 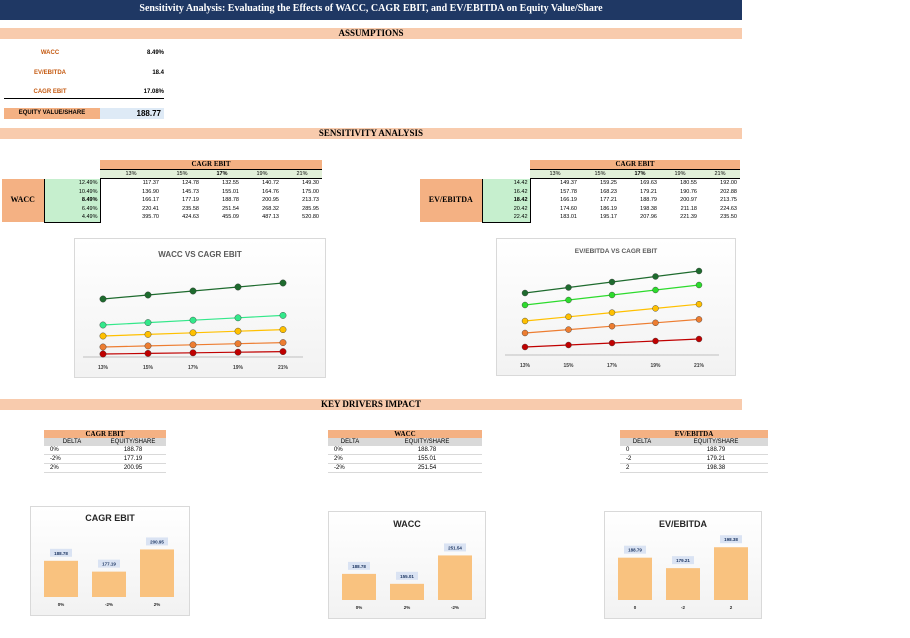 I want to click on table-cell: 192.00, so click(x=728, y=183).